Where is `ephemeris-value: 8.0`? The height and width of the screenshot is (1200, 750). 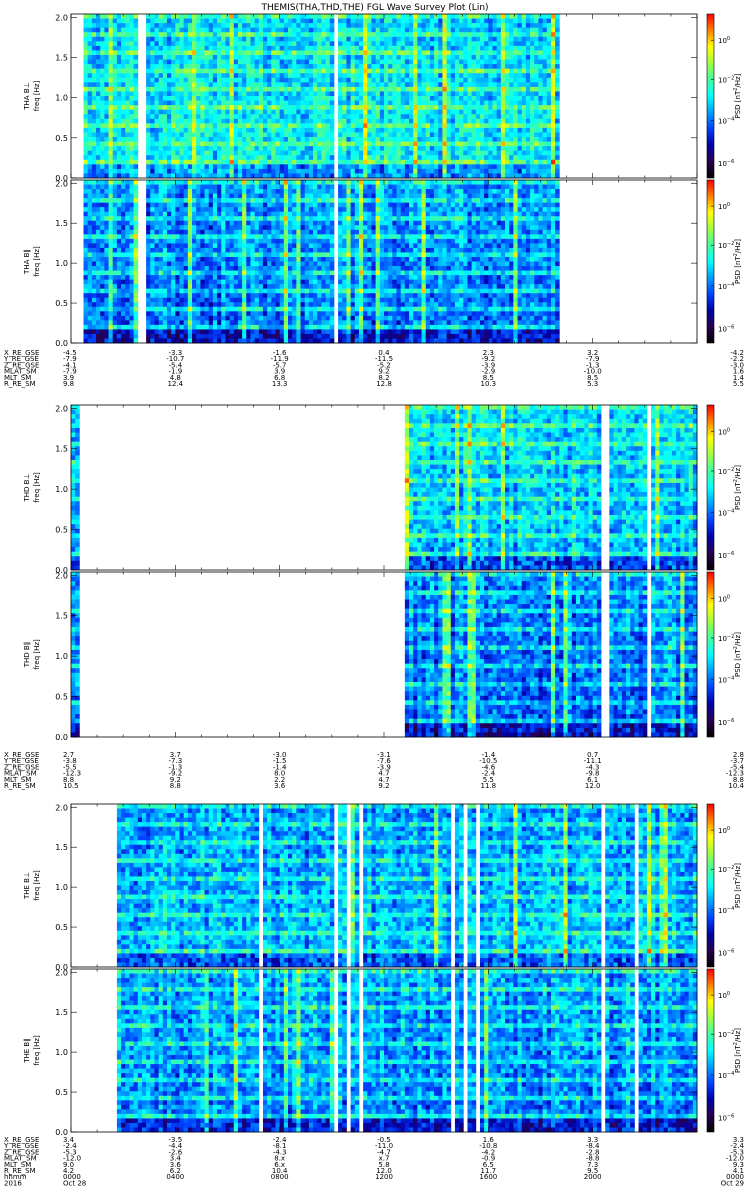
ephemeris-value: 8.0 is located at coordinates (279, 774).